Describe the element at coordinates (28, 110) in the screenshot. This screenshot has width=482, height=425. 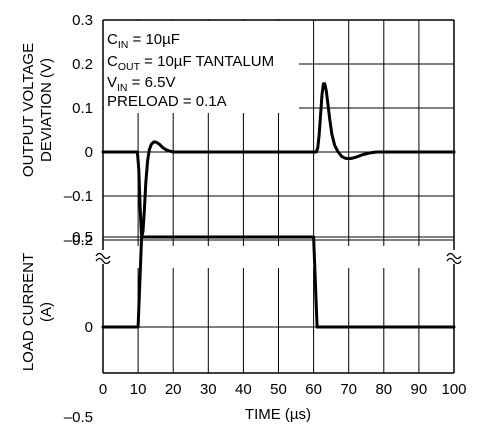
I see `top-ylabel-line-1: OUTPUT VOLTAGE` at that location.